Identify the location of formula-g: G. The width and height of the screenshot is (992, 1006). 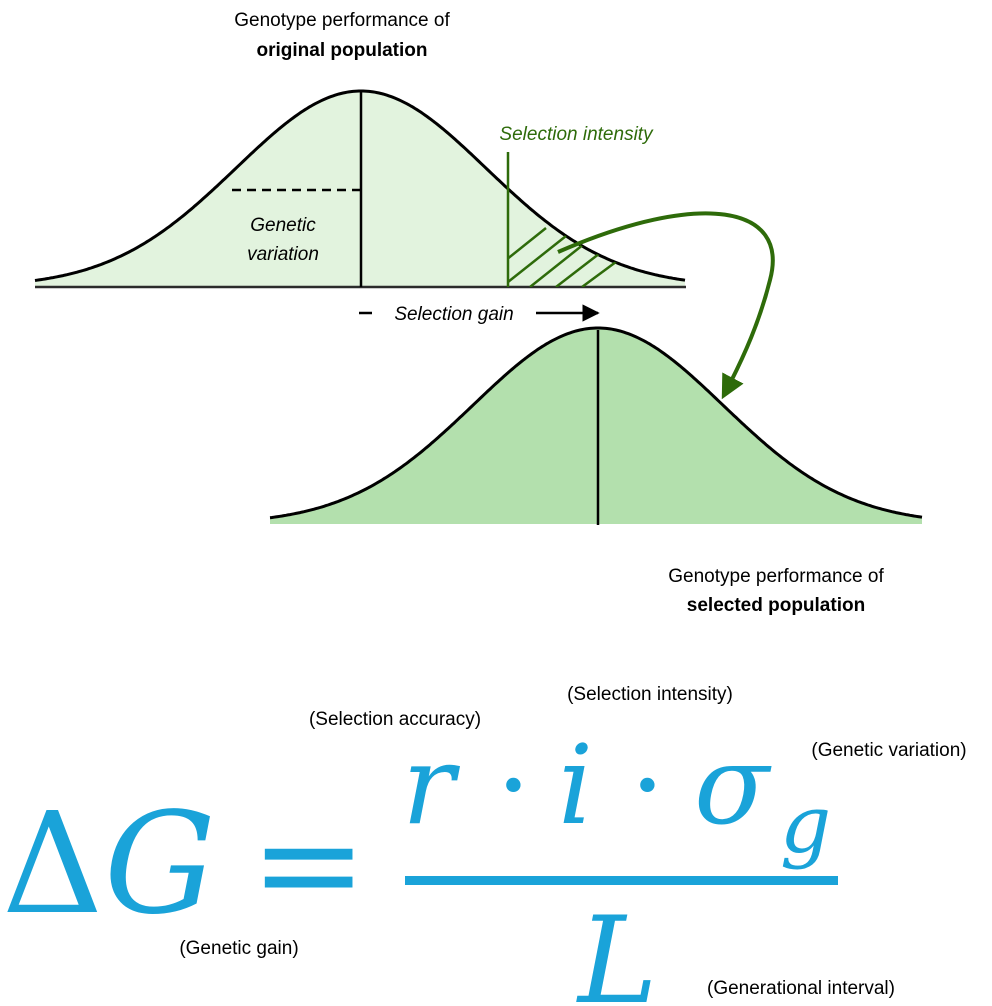
(160, 864).